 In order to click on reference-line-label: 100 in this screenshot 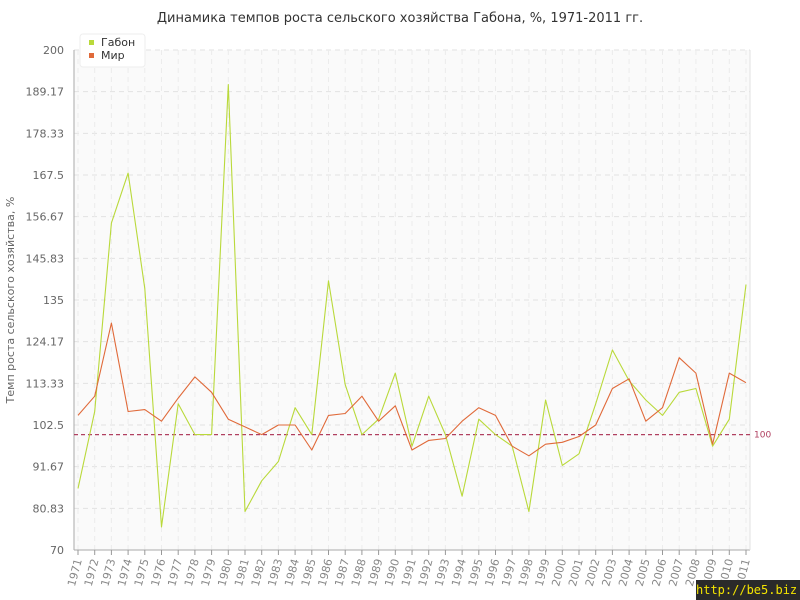, I will do `click(762, 436)`.